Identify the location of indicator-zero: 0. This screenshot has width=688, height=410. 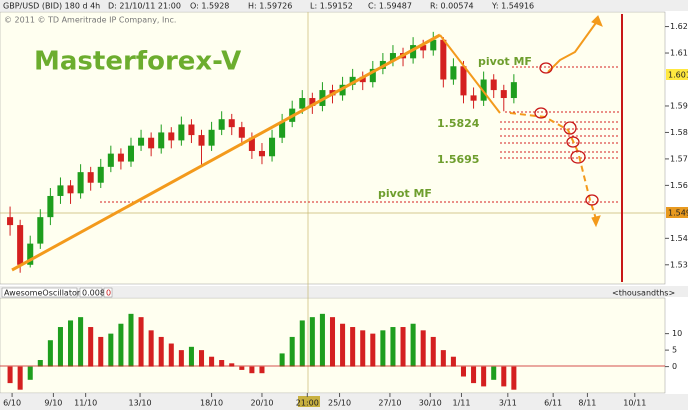
(108, 293).